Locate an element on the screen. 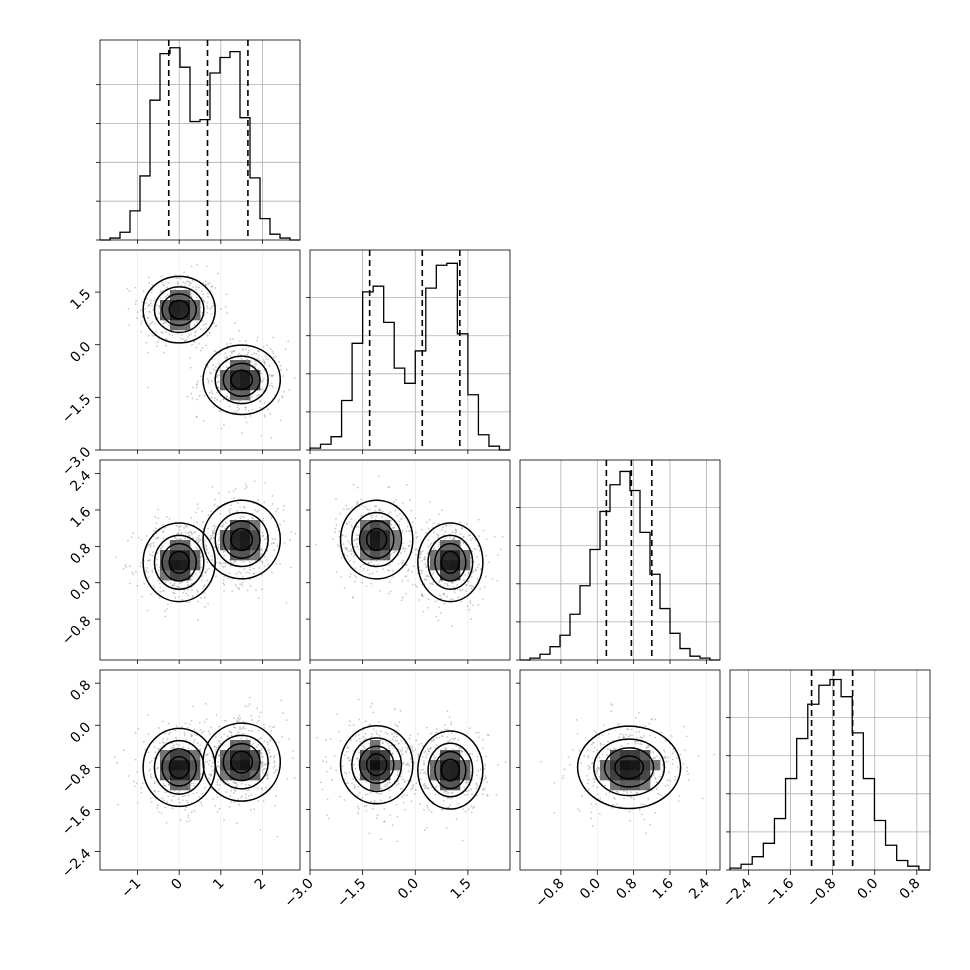  ytick-label-1-2: 0.0 is located at coordinates (80, 352).